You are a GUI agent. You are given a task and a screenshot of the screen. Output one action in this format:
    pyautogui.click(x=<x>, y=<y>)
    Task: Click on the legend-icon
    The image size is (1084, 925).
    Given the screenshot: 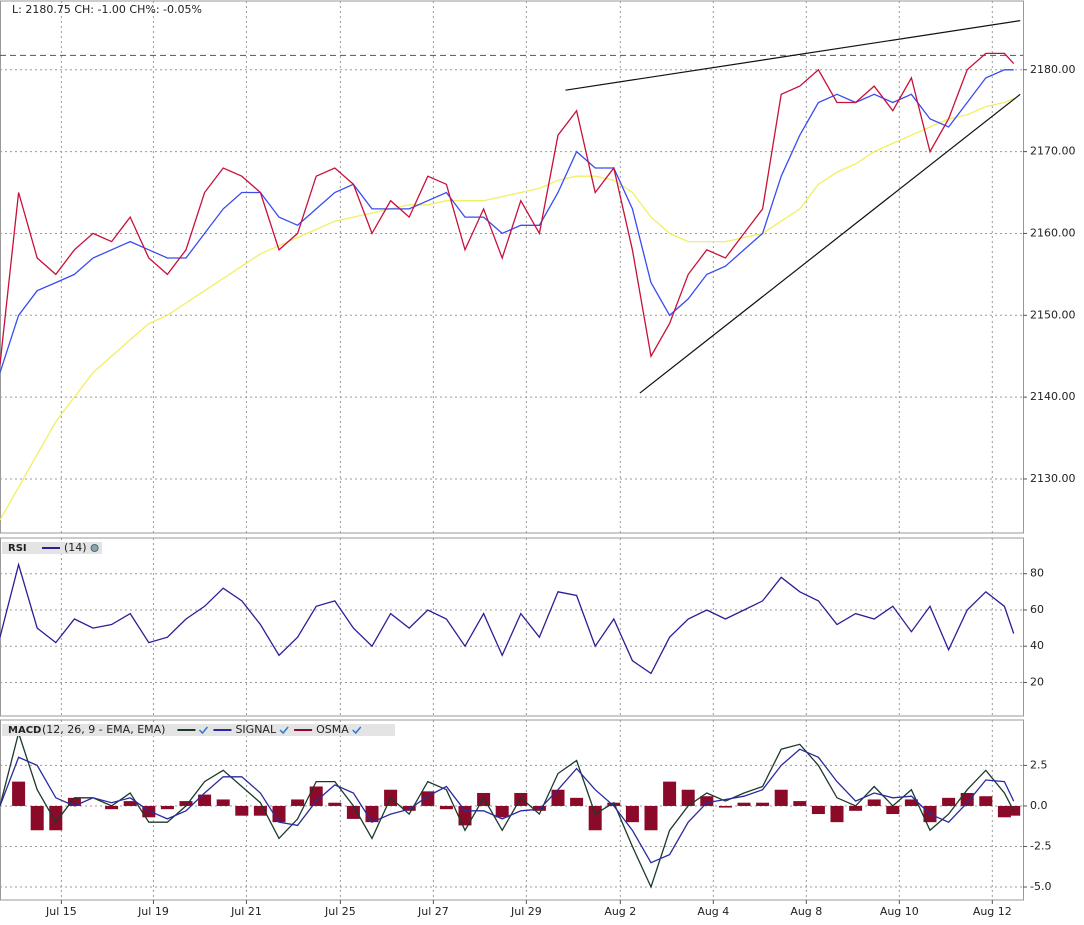 What is the action you would take?
    pyautogui.click(x=94, y=548)
    